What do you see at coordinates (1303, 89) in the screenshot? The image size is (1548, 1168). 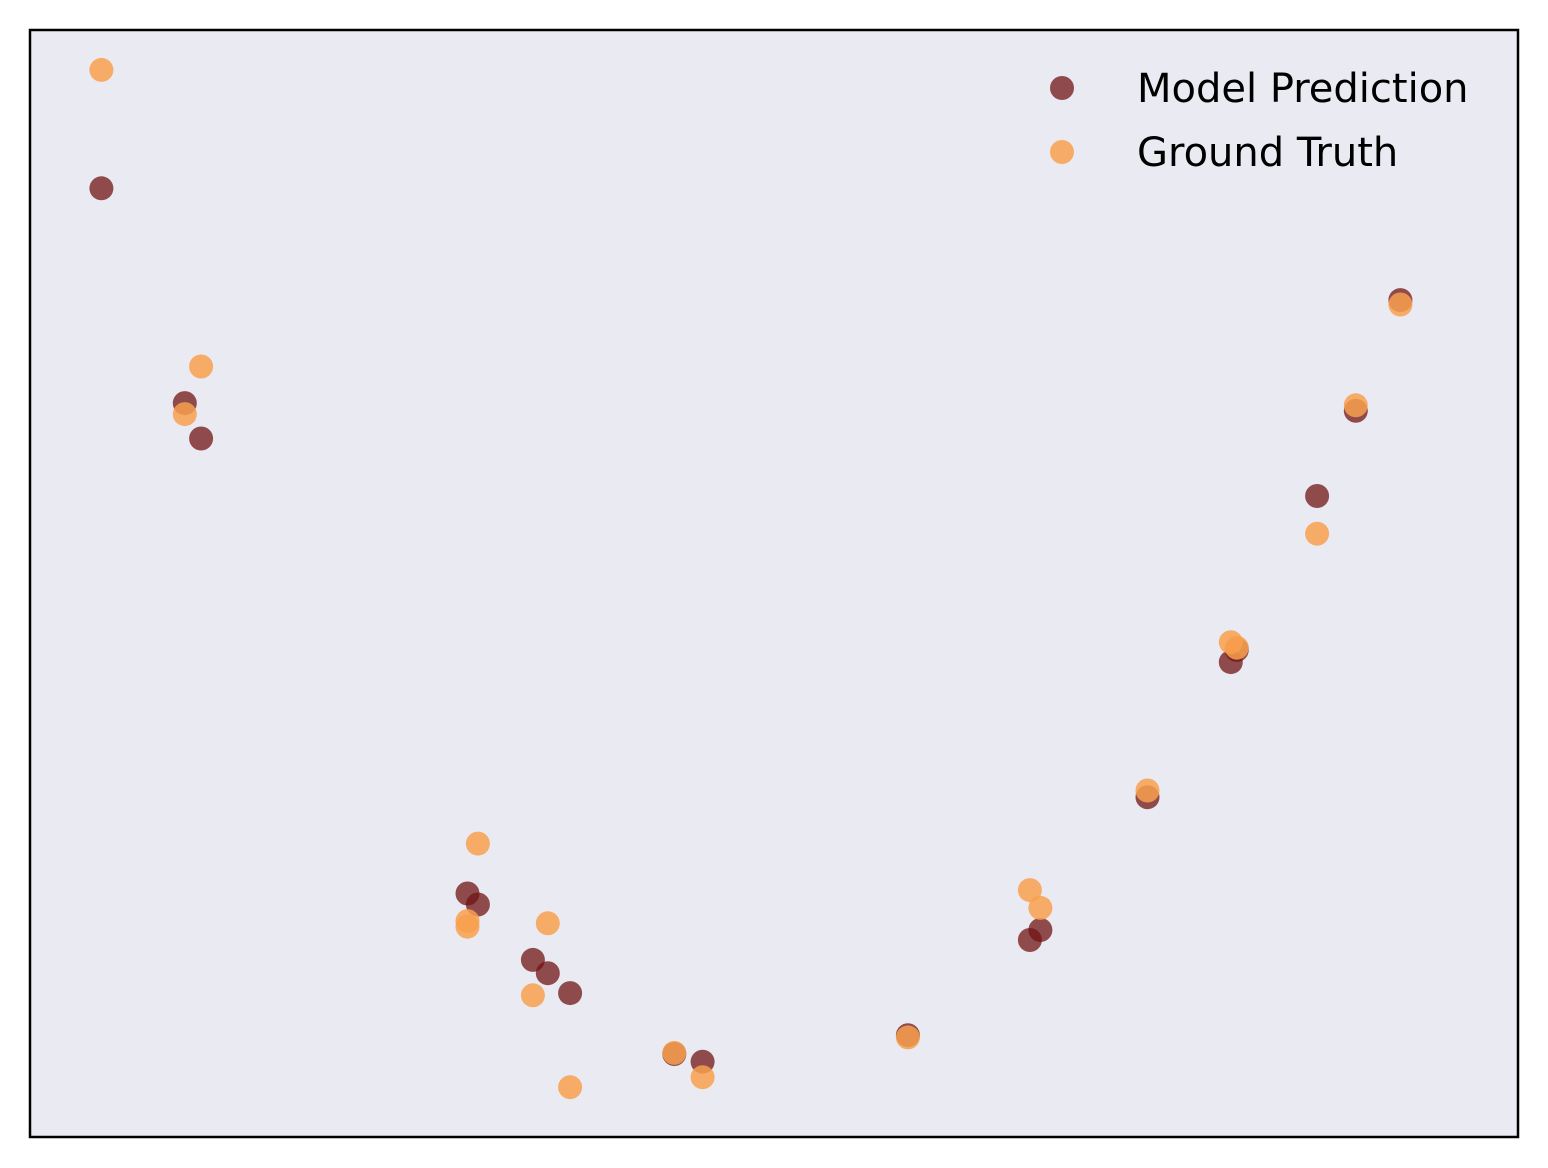 I see `legend-label-1: Model Prediction` at bounding box center [1303, 89].